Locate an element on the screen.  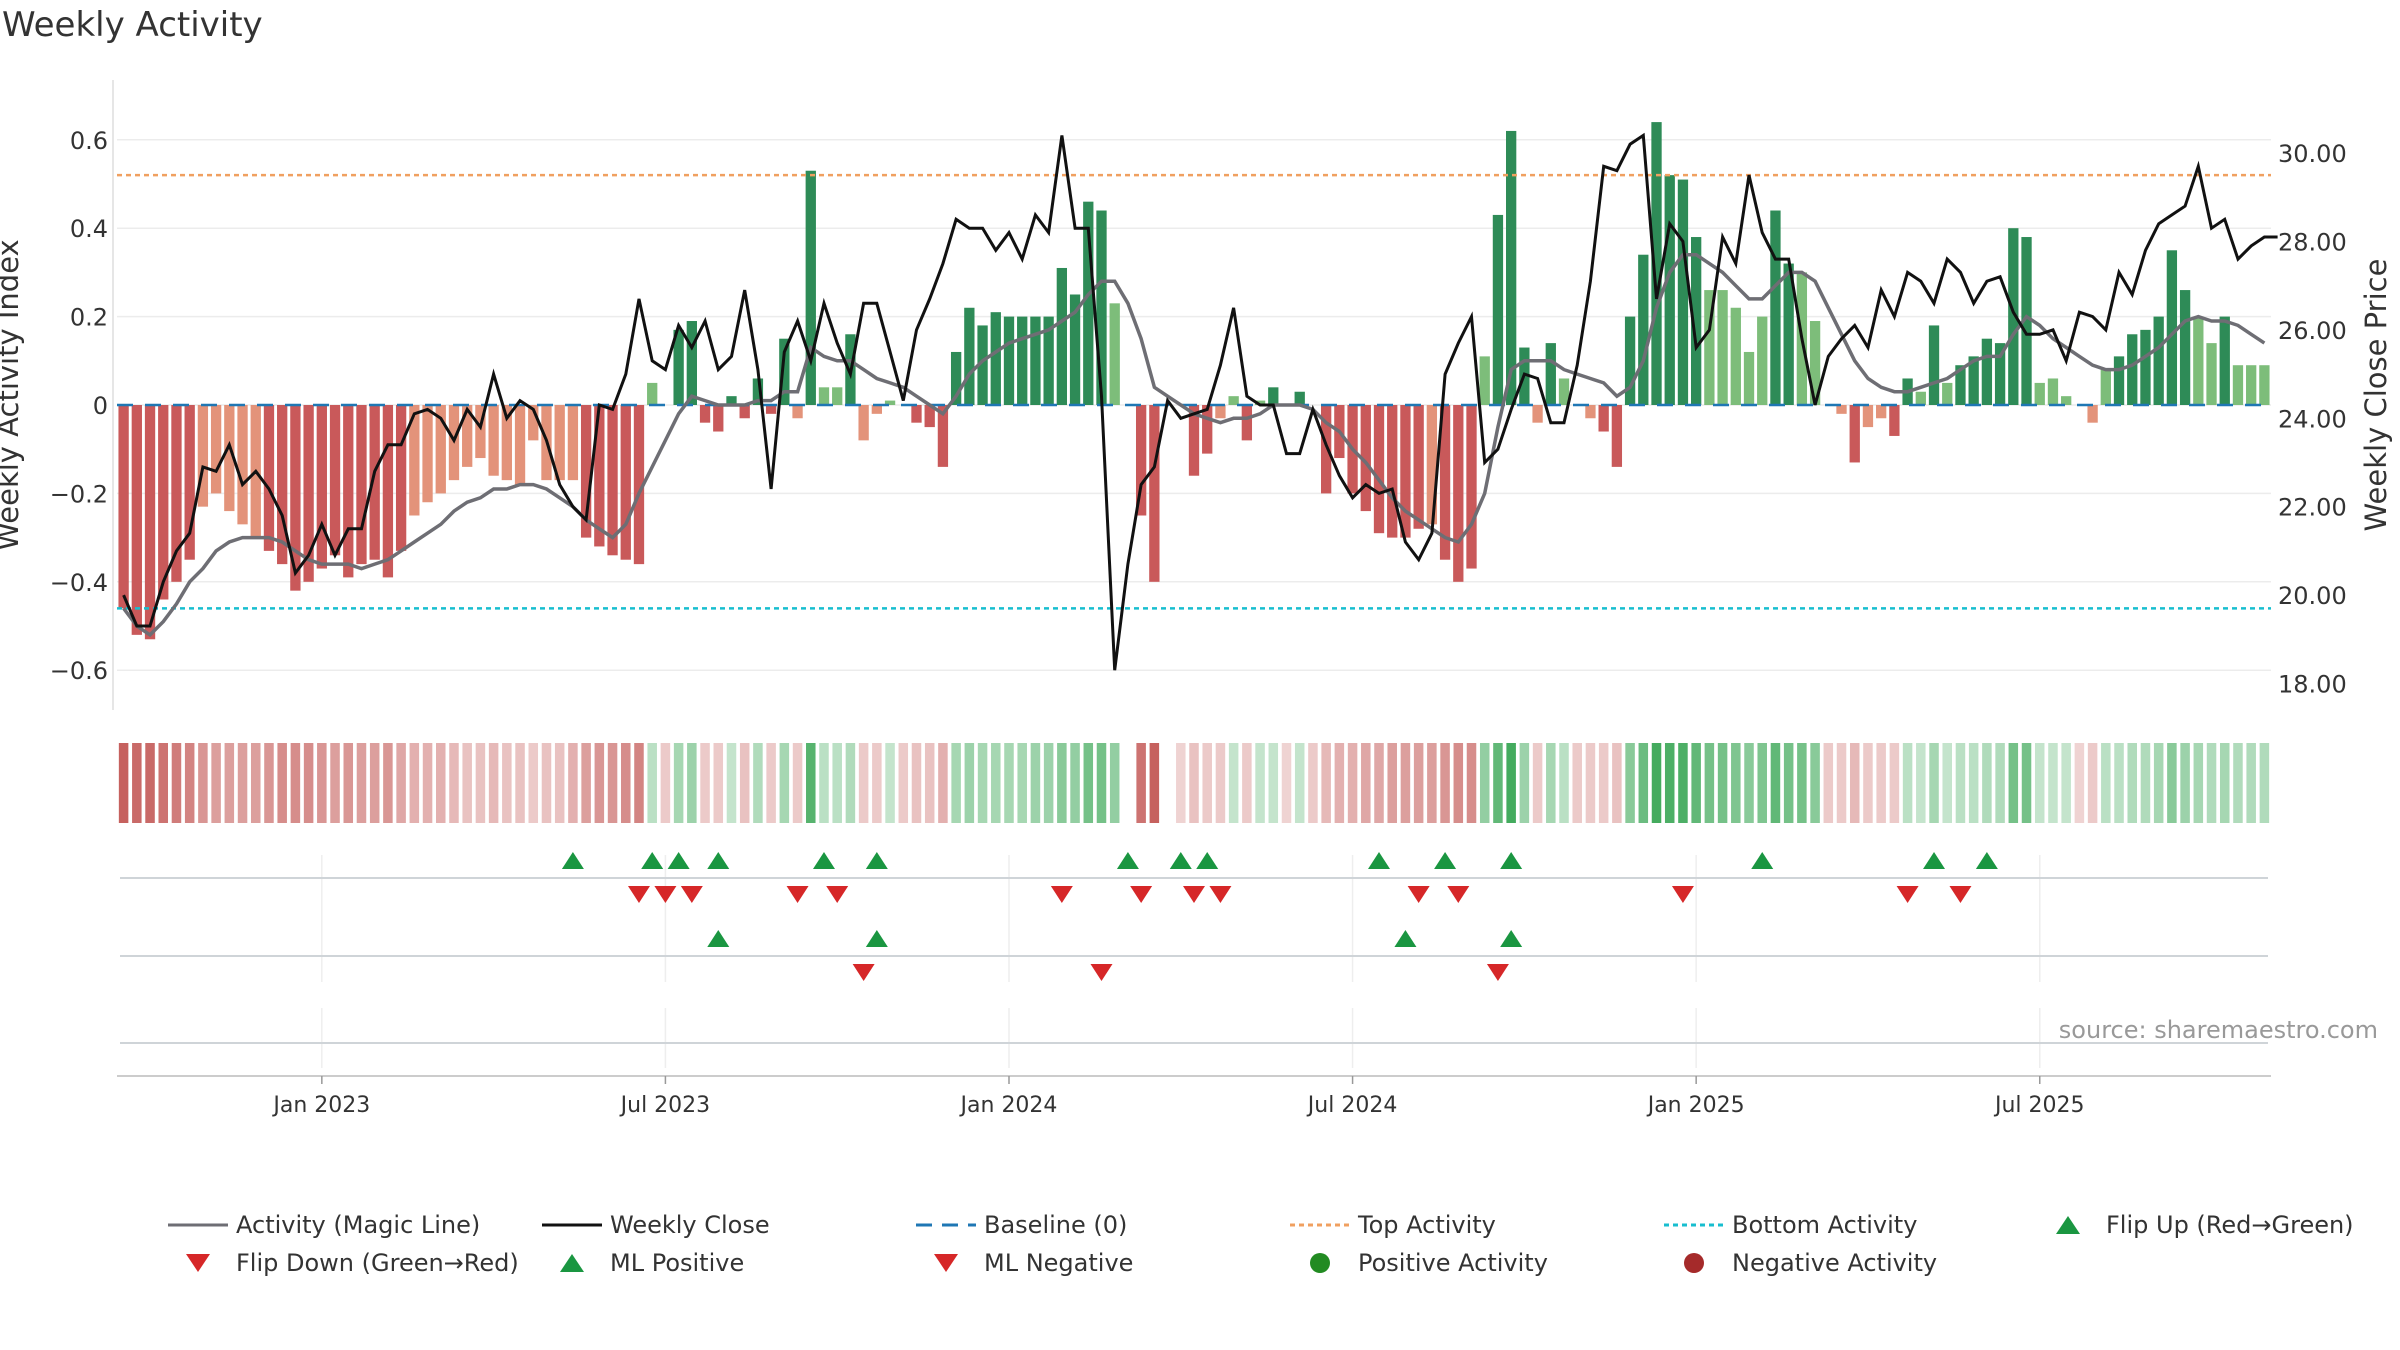
activity-color-strip is located at coordinates (1194, 783).